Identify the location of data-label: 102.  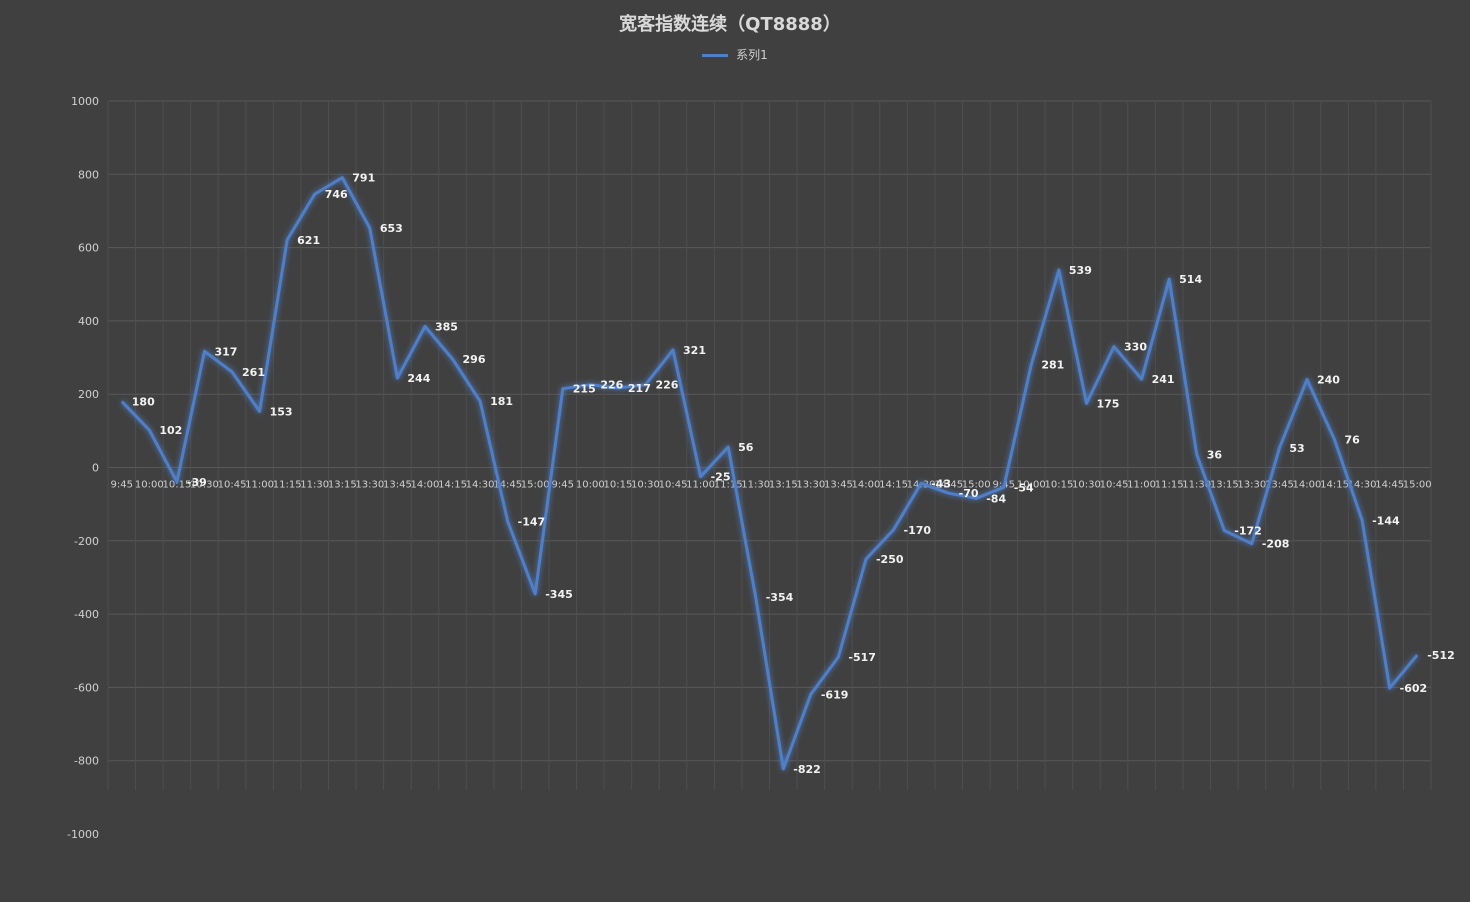
(170, 430).